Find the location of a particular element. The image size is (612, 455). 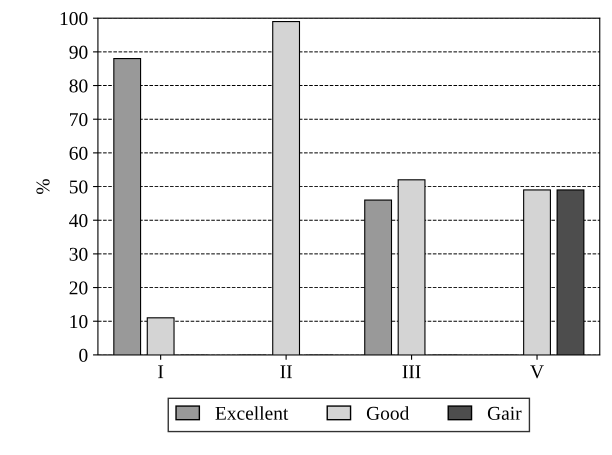

legend-label: Gair is located at coordinates (505, 413).